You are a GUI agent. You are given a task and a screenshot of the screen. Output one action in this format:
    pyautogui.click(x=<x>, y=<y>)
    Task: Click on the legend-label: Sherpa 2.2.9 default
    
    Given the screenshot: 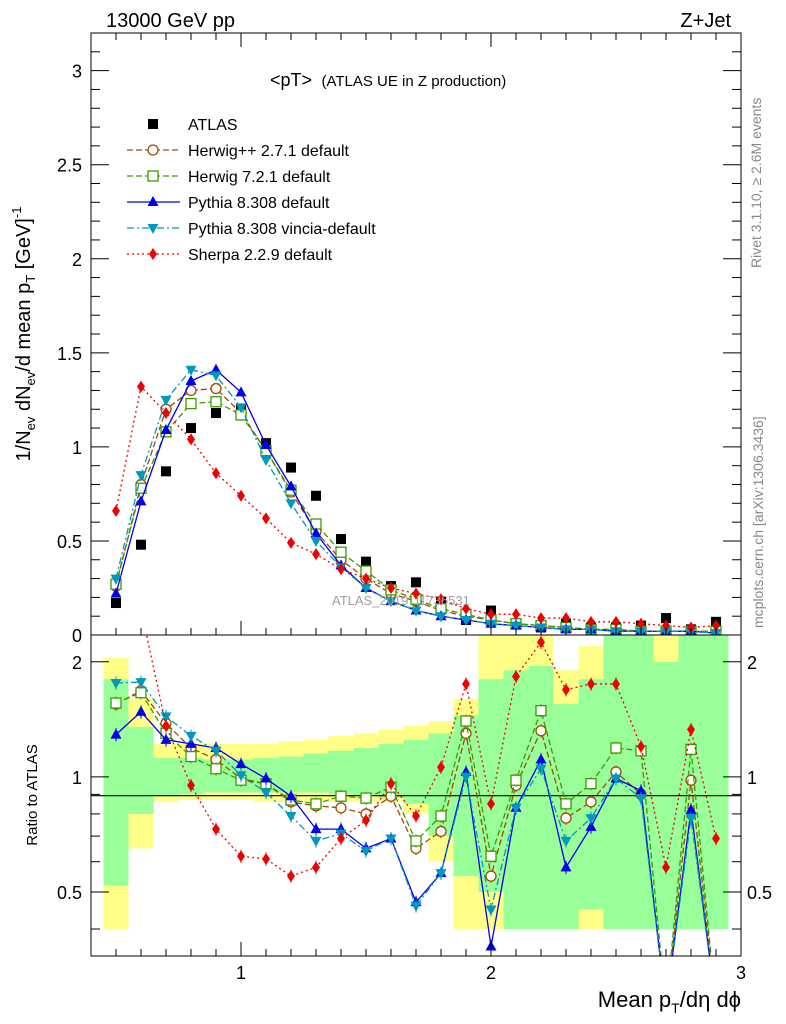 What is the action you would take?
    pyautogui.click(x=260, y=255)
    